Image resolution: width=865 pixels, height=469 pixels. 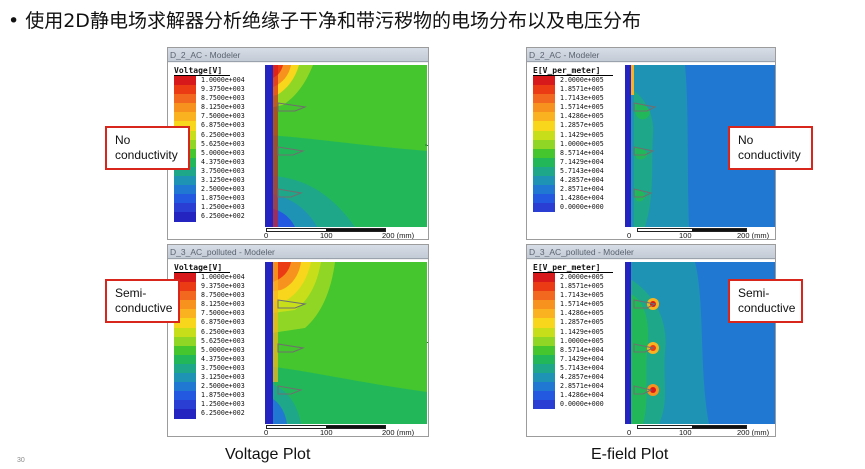 What do you see at coordinates (219, 405) in the screenshot?
I see `legend-row: 1.2500e+003` at bounding box center [219, 405].